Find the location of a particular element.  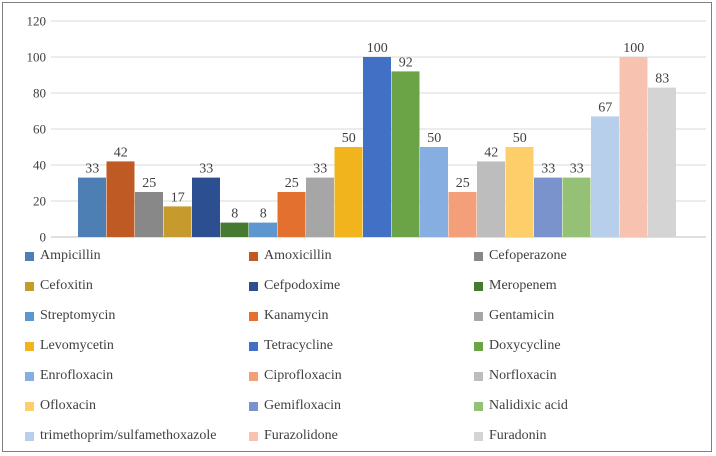

legend-item: Streptomycin is located at coordinates (70, 316).